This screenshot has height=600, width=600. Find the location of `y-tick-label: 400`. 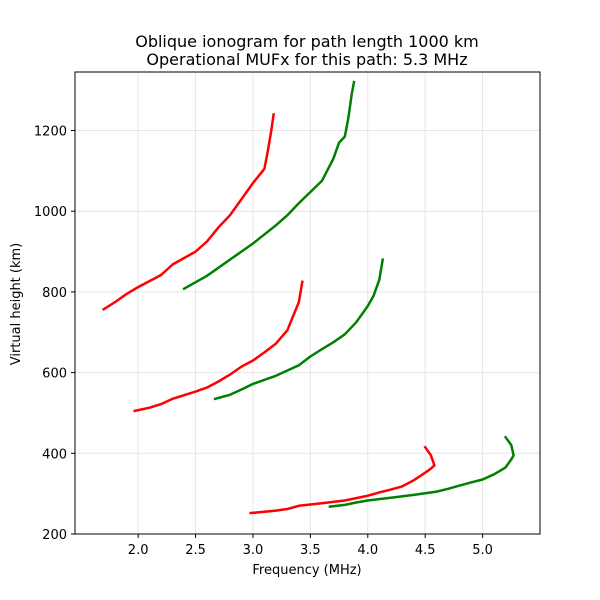

y-tick-label: 400 is located at coordinates (54, 454).